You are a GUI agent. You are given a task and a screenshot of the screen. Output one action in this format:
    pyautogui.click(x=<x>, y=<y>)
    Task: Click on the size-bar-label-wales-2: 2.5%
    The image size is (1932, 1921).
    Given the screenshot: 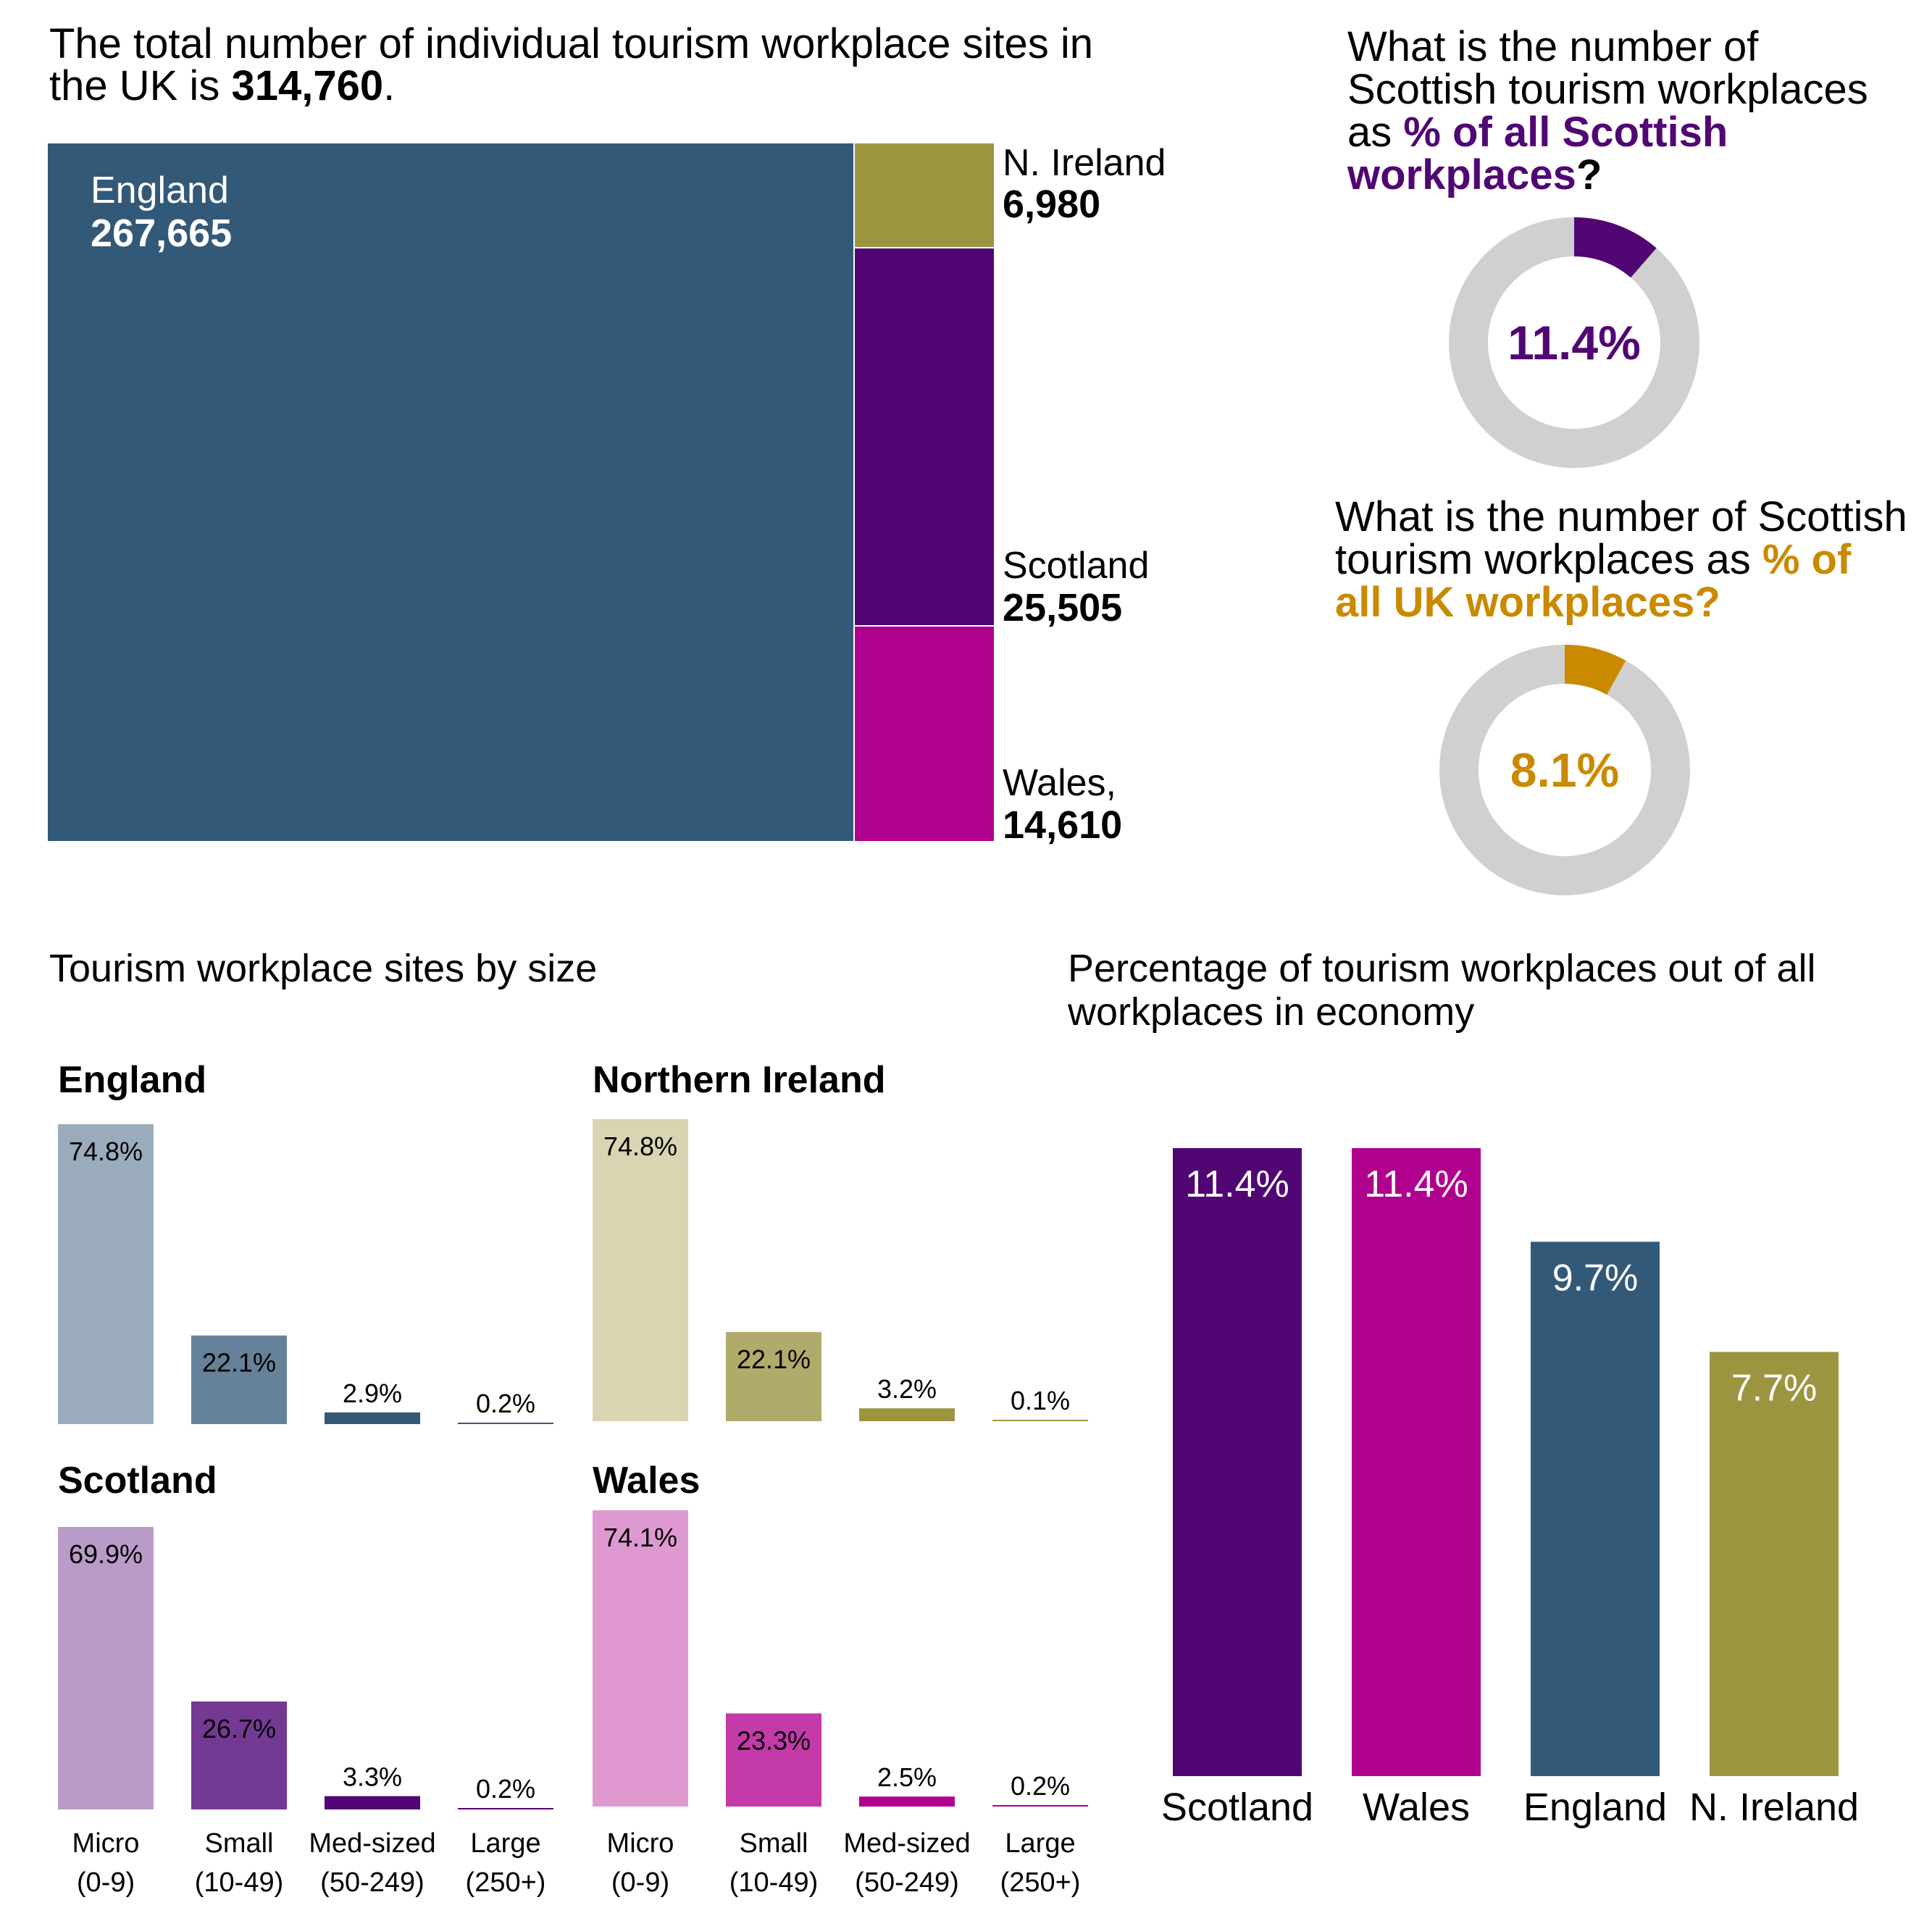 What is the action you would take?
    pyautogui.click(x=907, y=1777)
    